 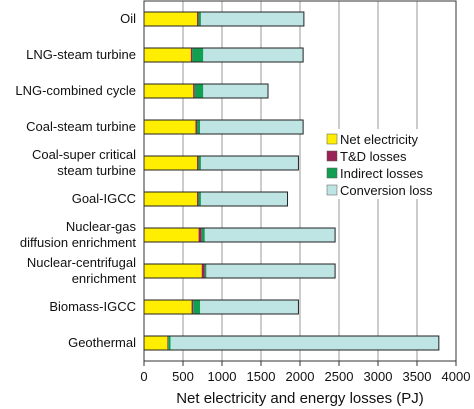 What do you see at coordinates (261, 376) in the screenshot?
I see `x-tick-label: 1500` at bounding box center [261, 376].